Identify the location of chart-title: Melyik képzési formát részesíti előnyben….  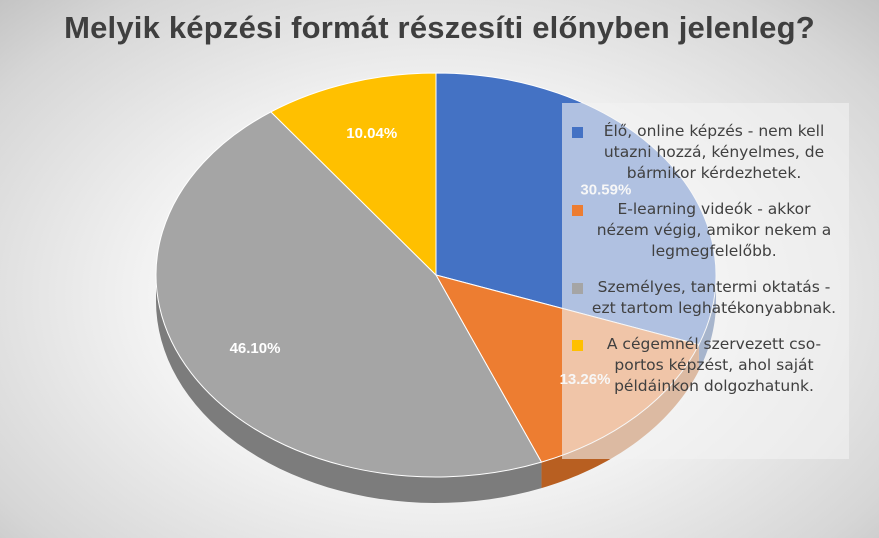
(439, 27).